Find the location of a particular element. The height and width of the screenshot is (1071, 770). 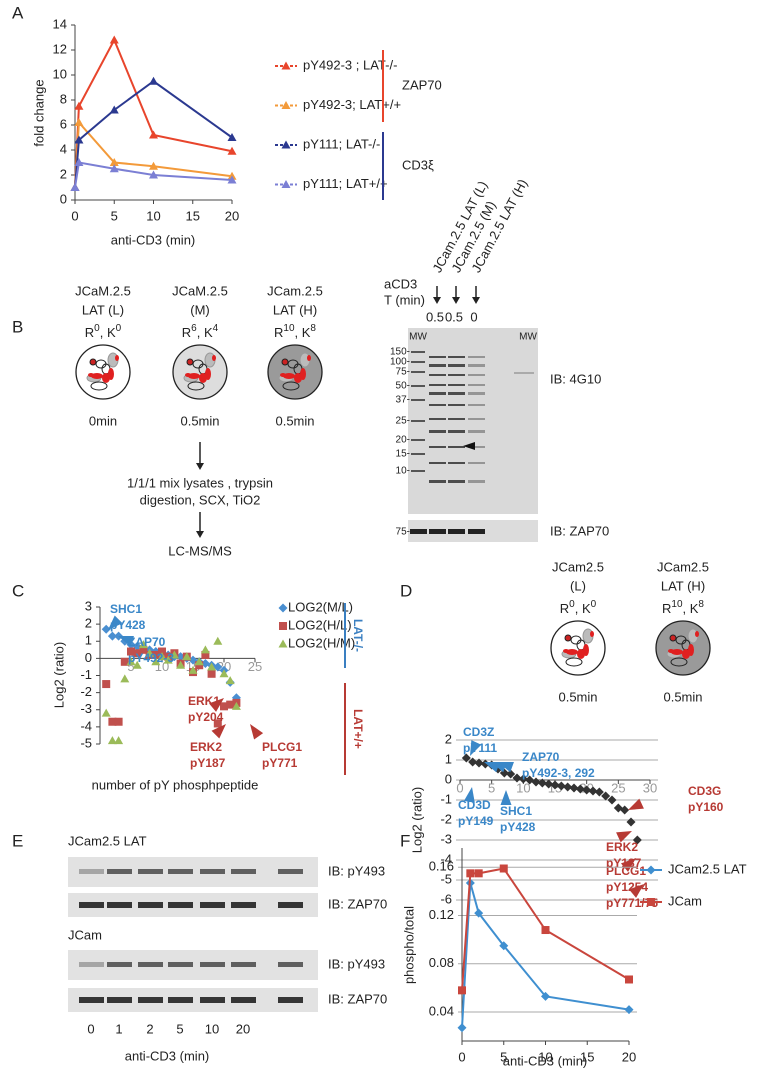

y-tick-label: 2 is located at coordinates (88, 623).